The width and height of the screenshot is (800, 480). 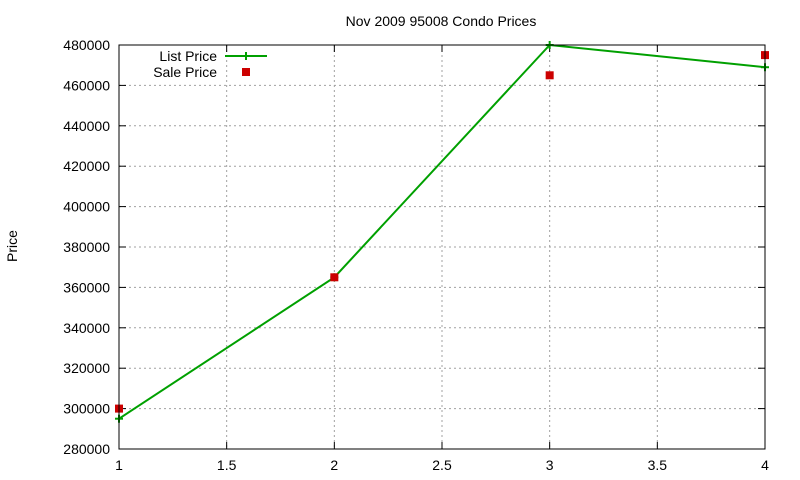 What do you see at coordinates (86, 45) in the screenshot?
I see `y-tick-label: 480000` at bounding box center [86, 45].